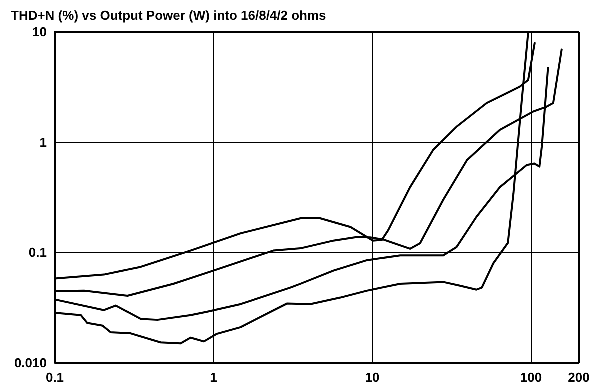 The width and height of the screenshot is (600, 389). I want to click on y-tick-label: 0.1, so click(37, 252).